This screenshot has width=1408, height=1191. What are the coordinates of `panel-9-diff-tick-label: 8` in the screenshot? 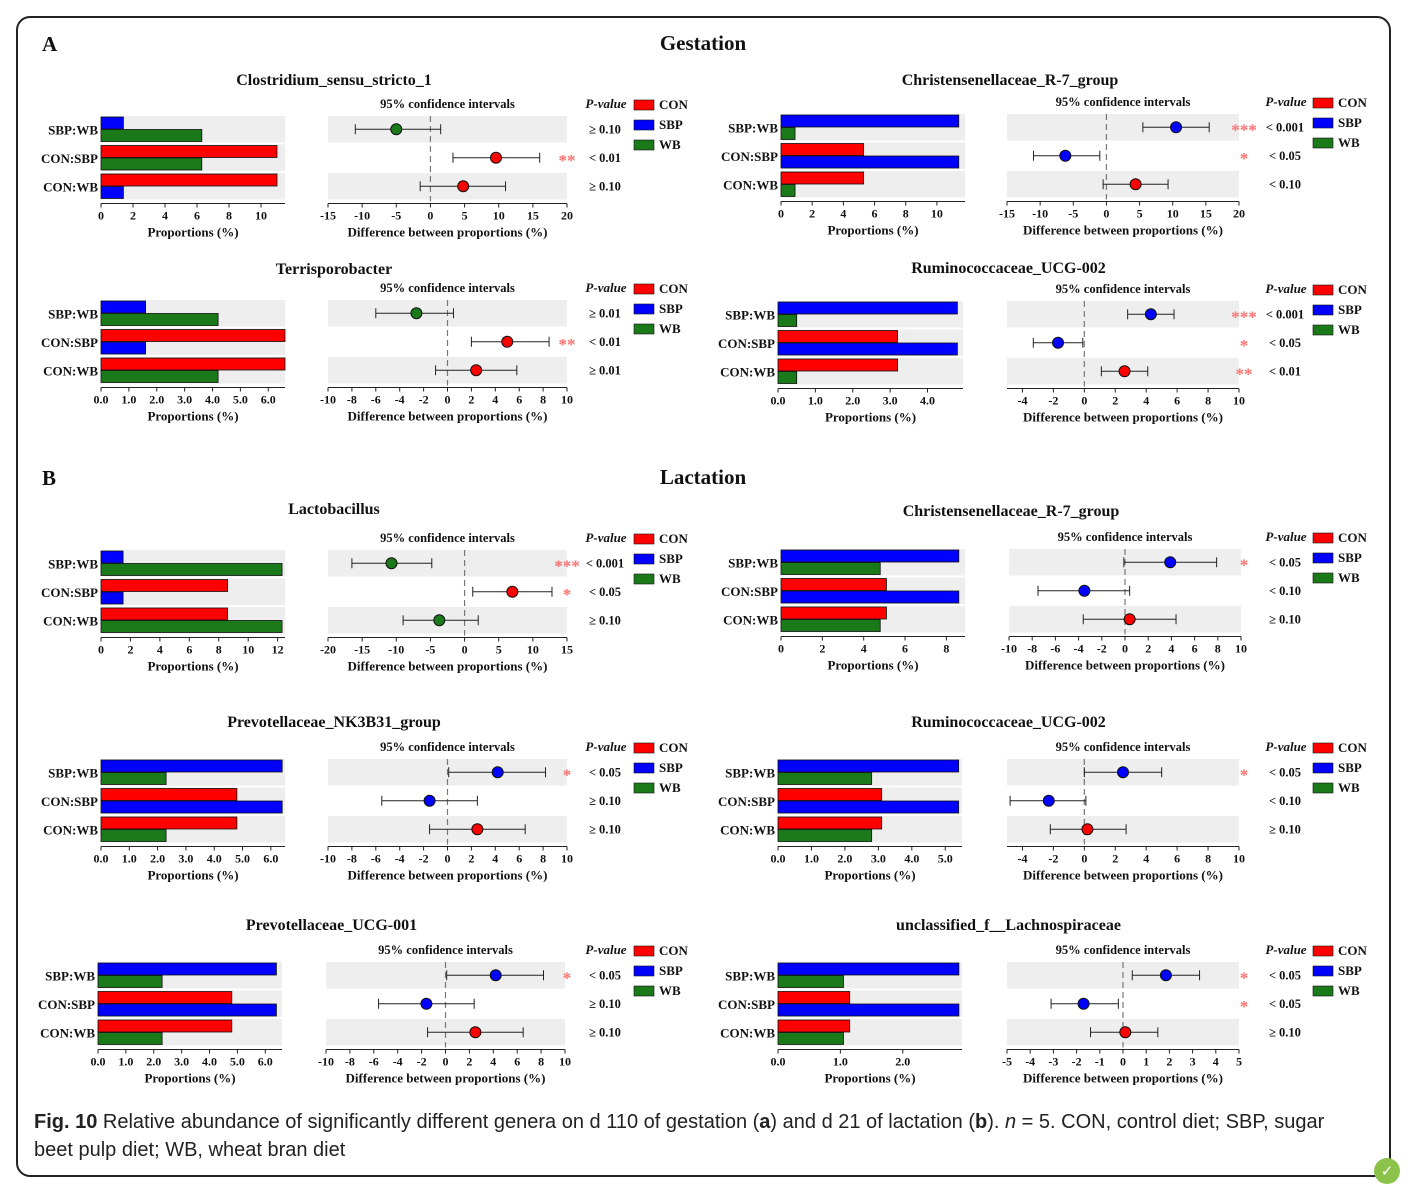 It's located at (541, 1062).